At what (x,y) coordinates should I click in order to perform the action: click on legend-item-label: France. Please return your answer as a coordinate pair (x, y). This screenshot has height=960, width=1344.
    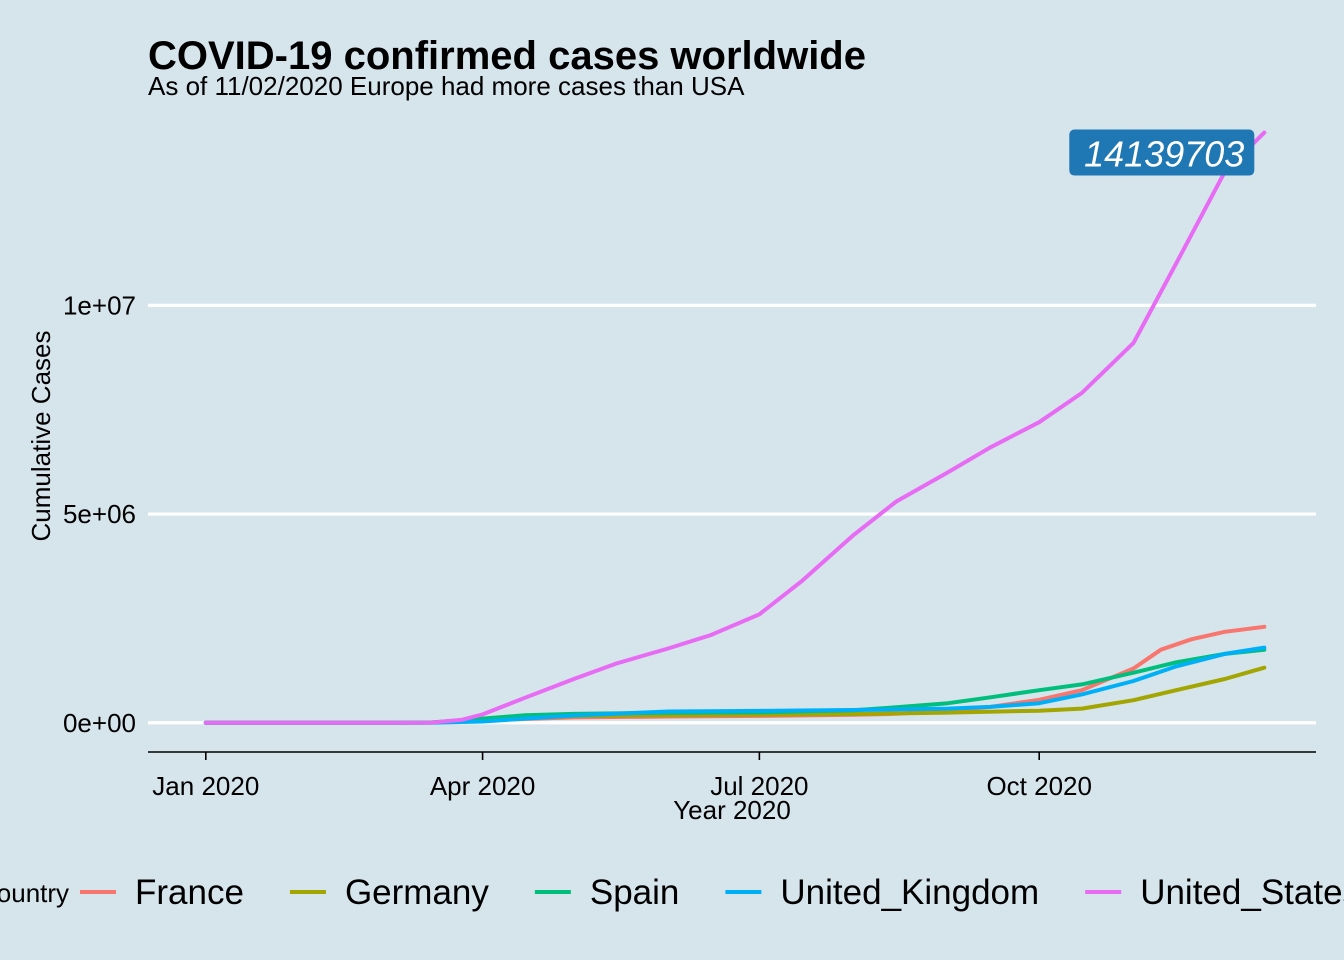
    Looking at the image, I should click on (189, 892).